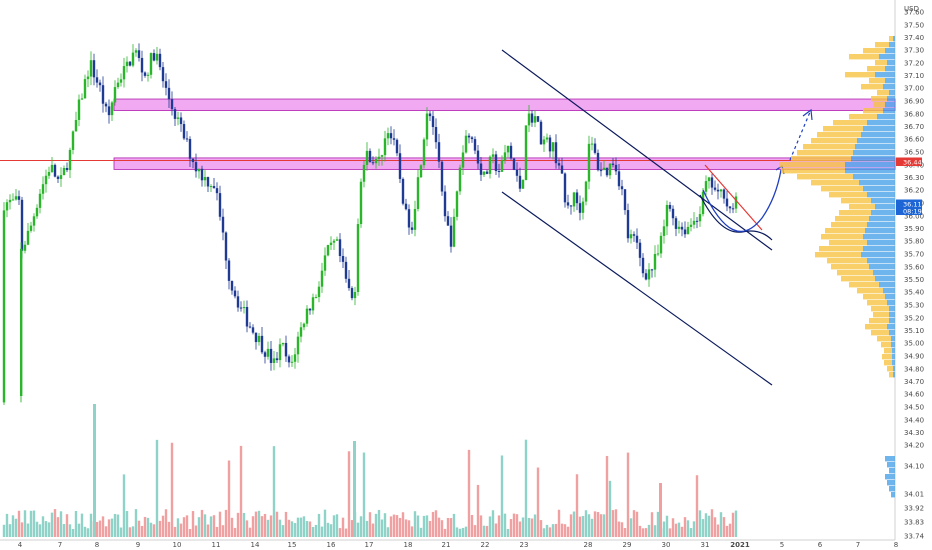  I want to click on date-tick-label: 28, so click(588, 545).